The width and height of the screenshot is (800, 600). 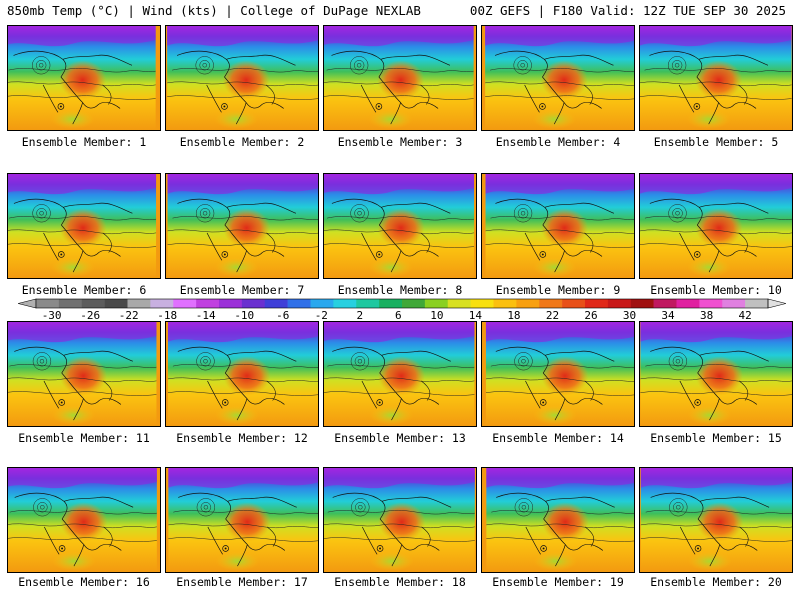 I want to click on colorbar-tick-label: -18, so click(x=167, y=315).